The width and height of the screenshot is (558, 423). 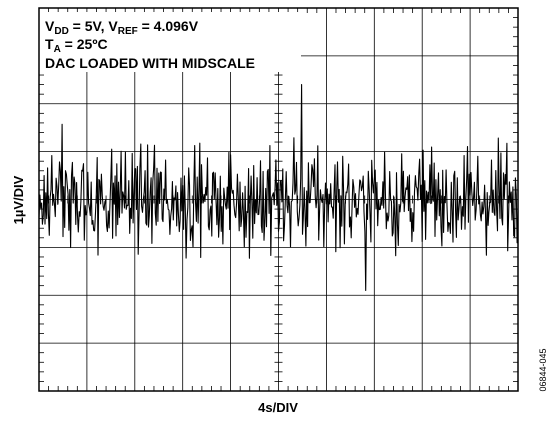 I want to click on x-axis-label: 4s/DIV, so click(x=278, y=407).